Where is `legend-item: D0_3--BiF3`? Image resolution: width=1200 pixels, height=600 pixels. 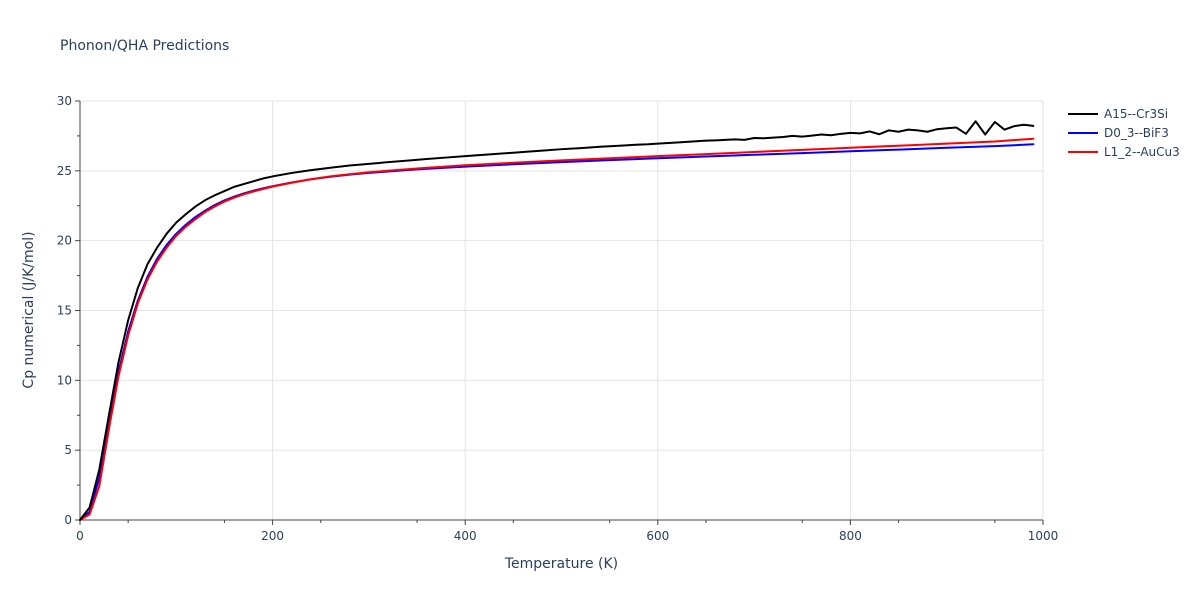
legend-item: D0_3--BiF3 is located at coordinates (1118, 133).